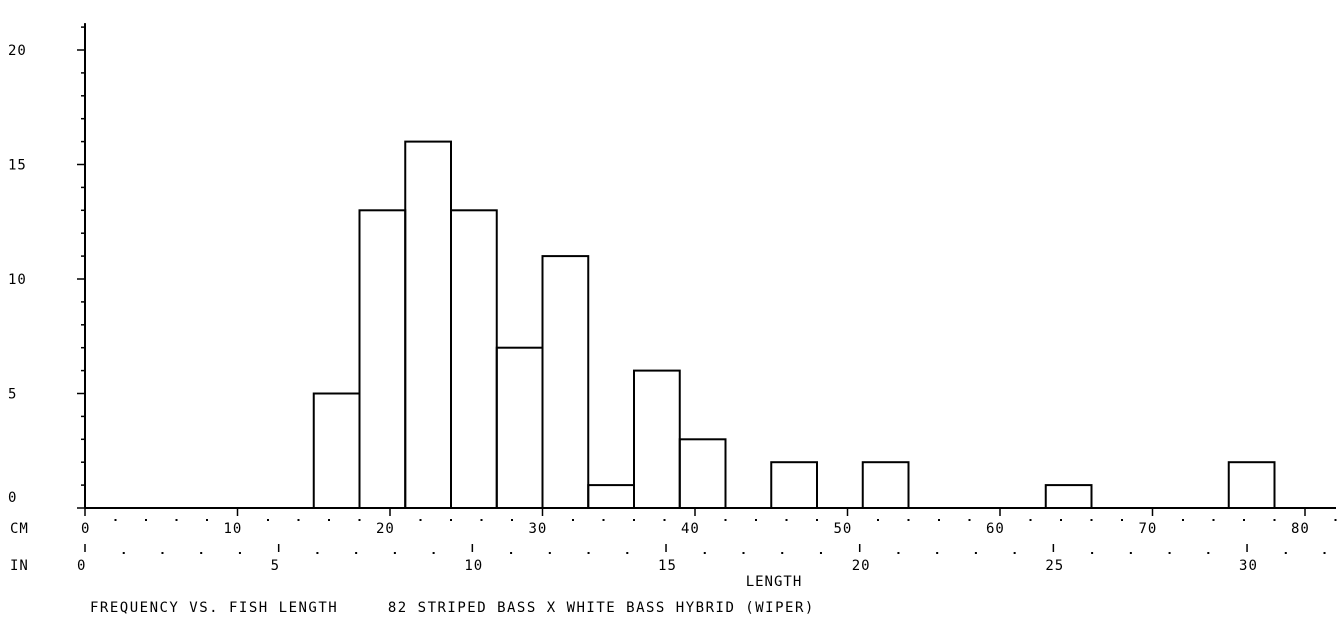 This screenshot has width=1340, height=624. I want to click on in-tick-label: 15, so click(667, 566).